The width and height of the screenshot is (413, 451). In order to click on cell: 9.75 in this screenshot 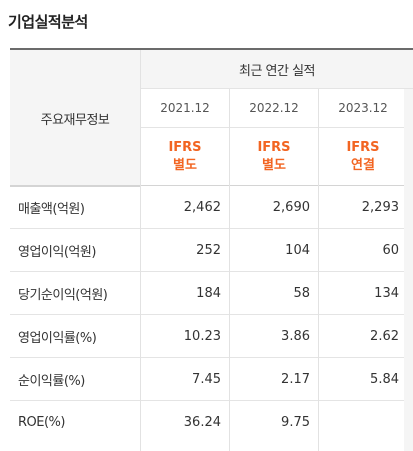, I will do `click(295, 422)`.